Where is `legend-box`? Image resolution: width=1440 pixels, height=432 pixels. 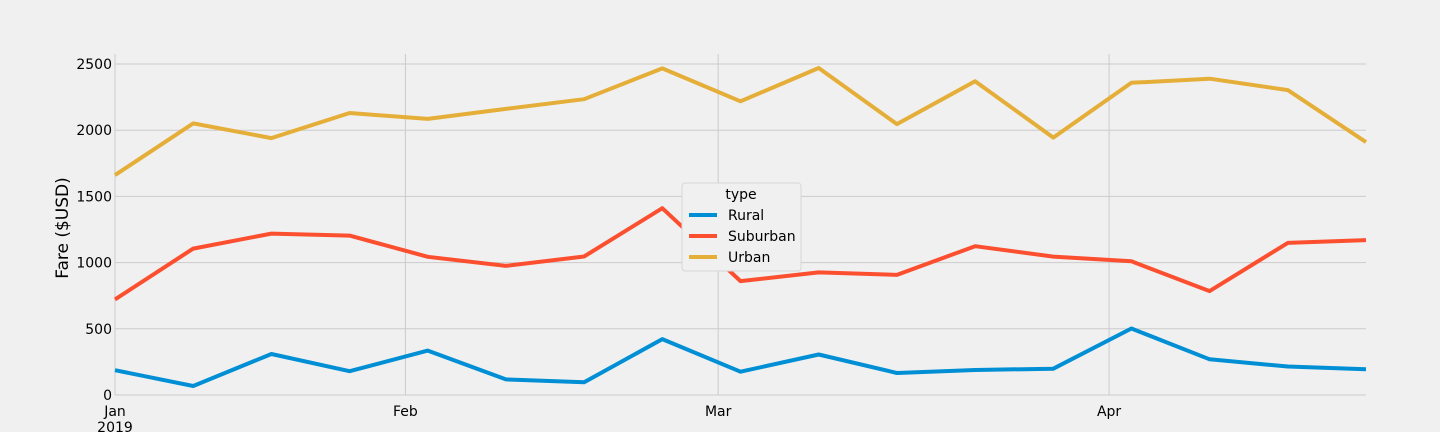
legend-box is located at coordinates (741, 227).